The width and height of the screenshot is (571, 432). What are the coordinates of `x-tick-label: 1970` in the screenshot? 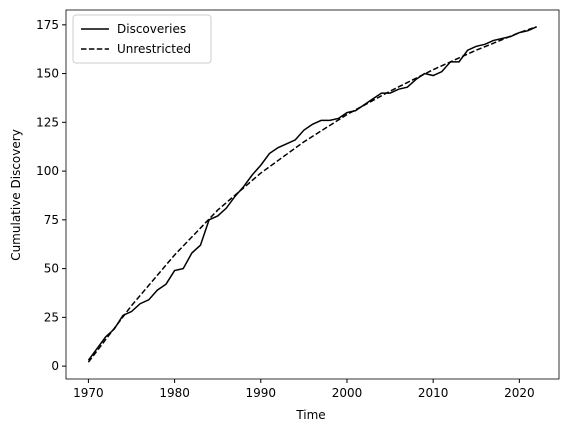 It's located at (88, 393).